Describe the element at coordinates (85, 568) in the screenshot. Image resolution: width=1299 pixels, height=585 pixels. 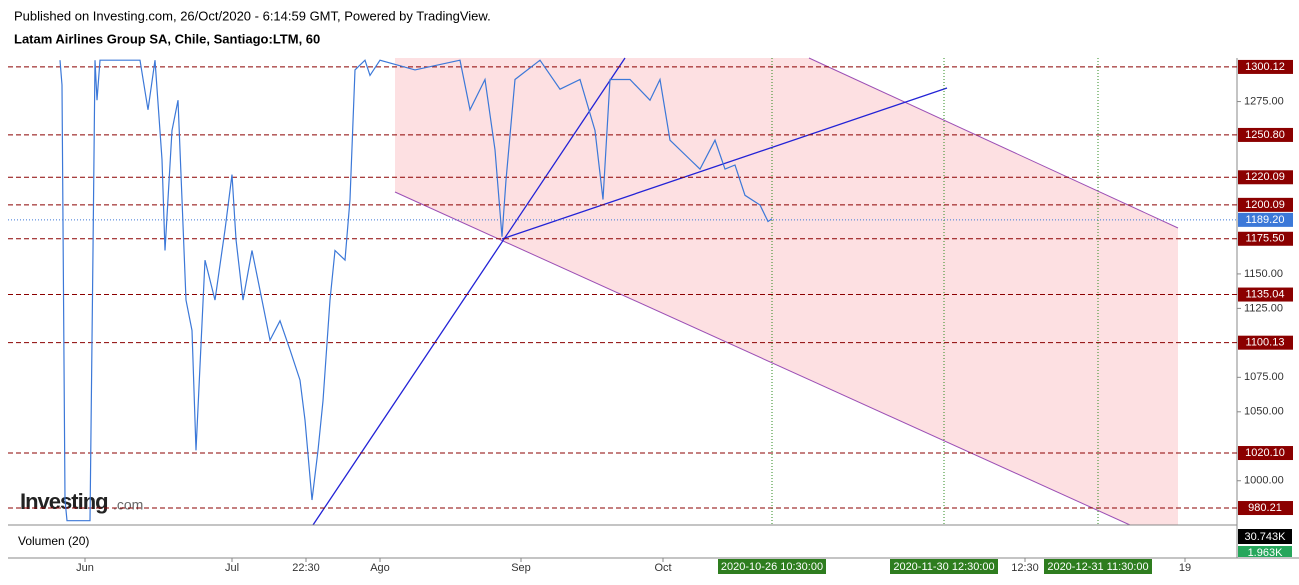
I see `x-tick-label: Jun` at that location.